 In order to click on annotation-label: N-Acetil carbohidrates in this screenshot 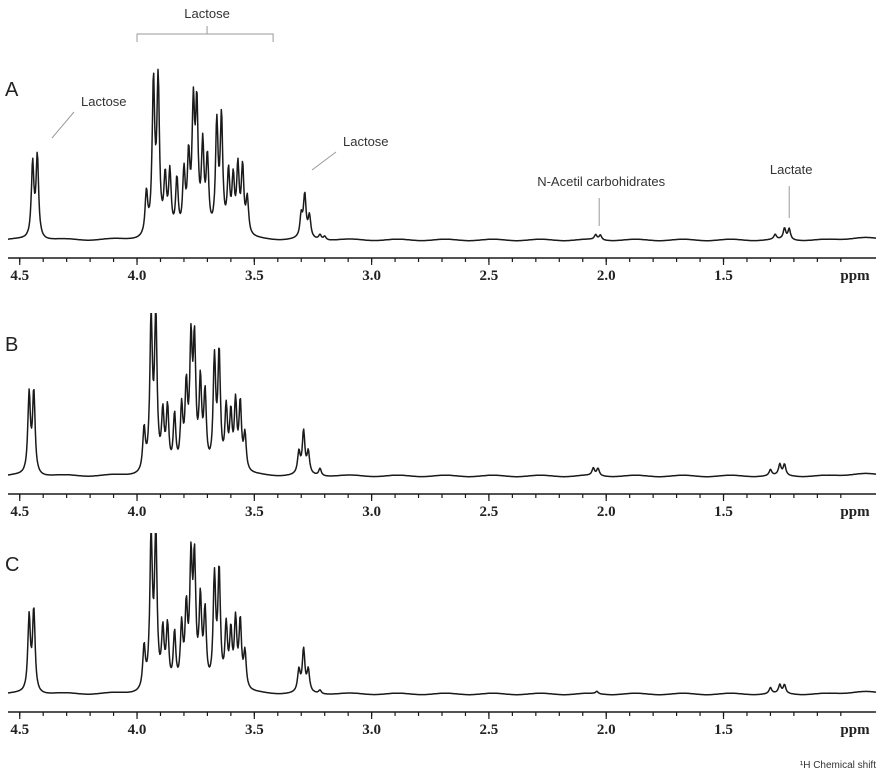, I will do `click(601, 181)`.